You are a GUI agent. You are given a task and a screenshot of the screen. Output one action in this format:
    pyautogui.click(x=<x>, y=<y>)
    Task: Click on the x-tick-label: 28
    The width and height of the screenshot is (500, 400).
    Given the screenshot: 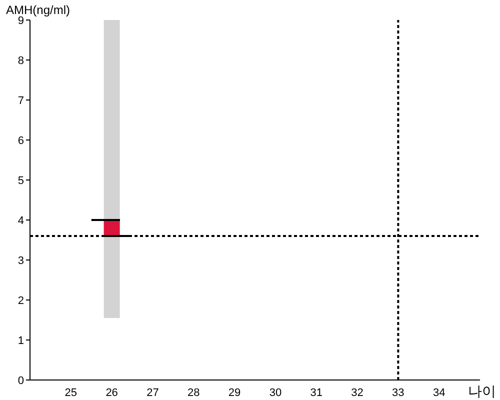 What is the action you would take?
    pyautogui.click(x=194, y=392)
    